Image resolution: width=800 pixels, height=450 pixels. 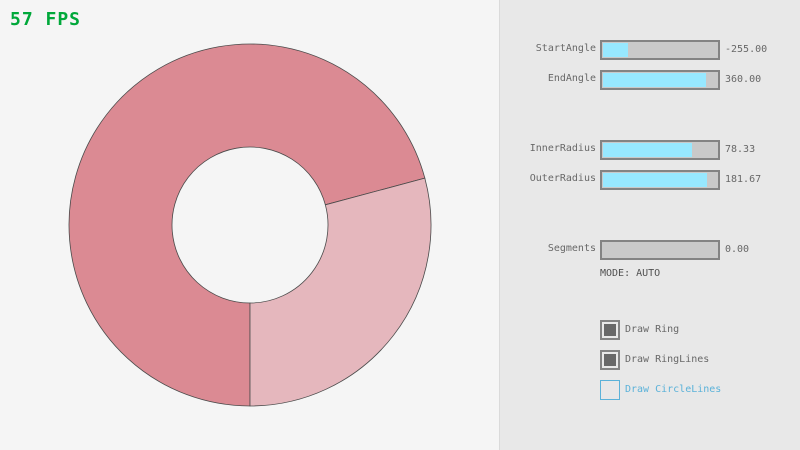 I want to click on outer-radius-value: 181.67, so click(x=743, y=179).